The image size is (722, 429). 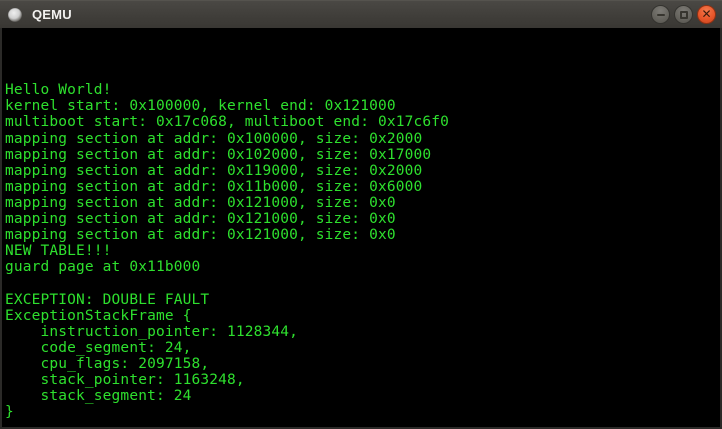 What do you see at coordinates (9, 412) in the screenshot?
I see `console-line: }` at bounding box center [9, 412].